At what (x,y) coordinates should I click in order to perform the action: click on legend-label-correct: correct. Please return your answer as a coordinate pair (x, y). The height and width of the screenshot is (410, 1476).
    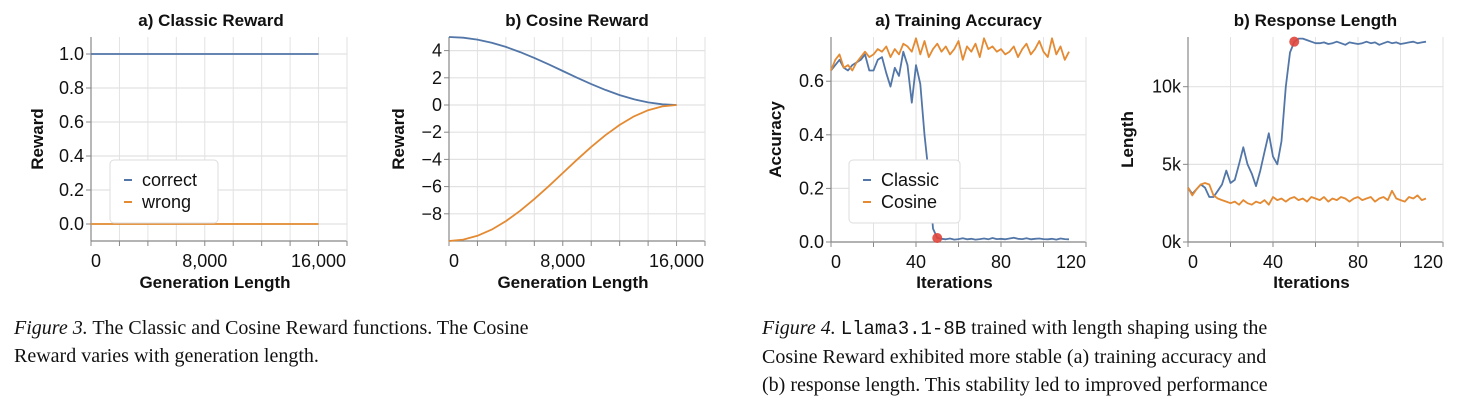
    Looking at the image, I should click on (169, 180).